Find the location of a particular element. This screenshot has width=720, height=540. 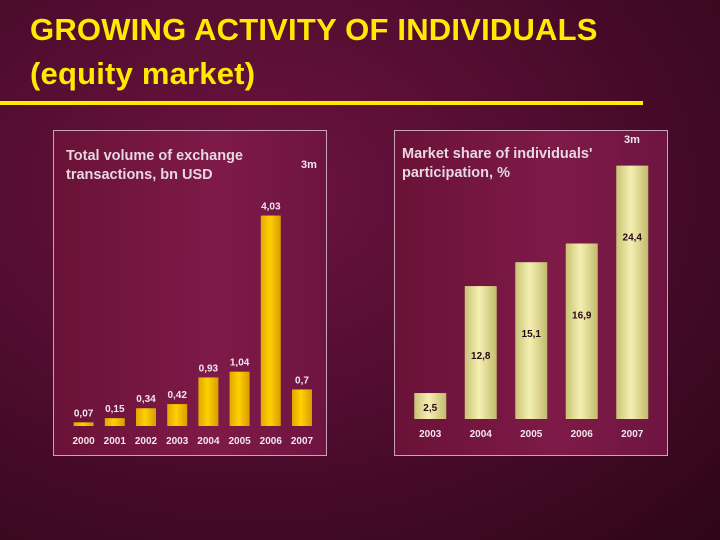

share-value-label: 24,4 is located at coordinates (633, 238).